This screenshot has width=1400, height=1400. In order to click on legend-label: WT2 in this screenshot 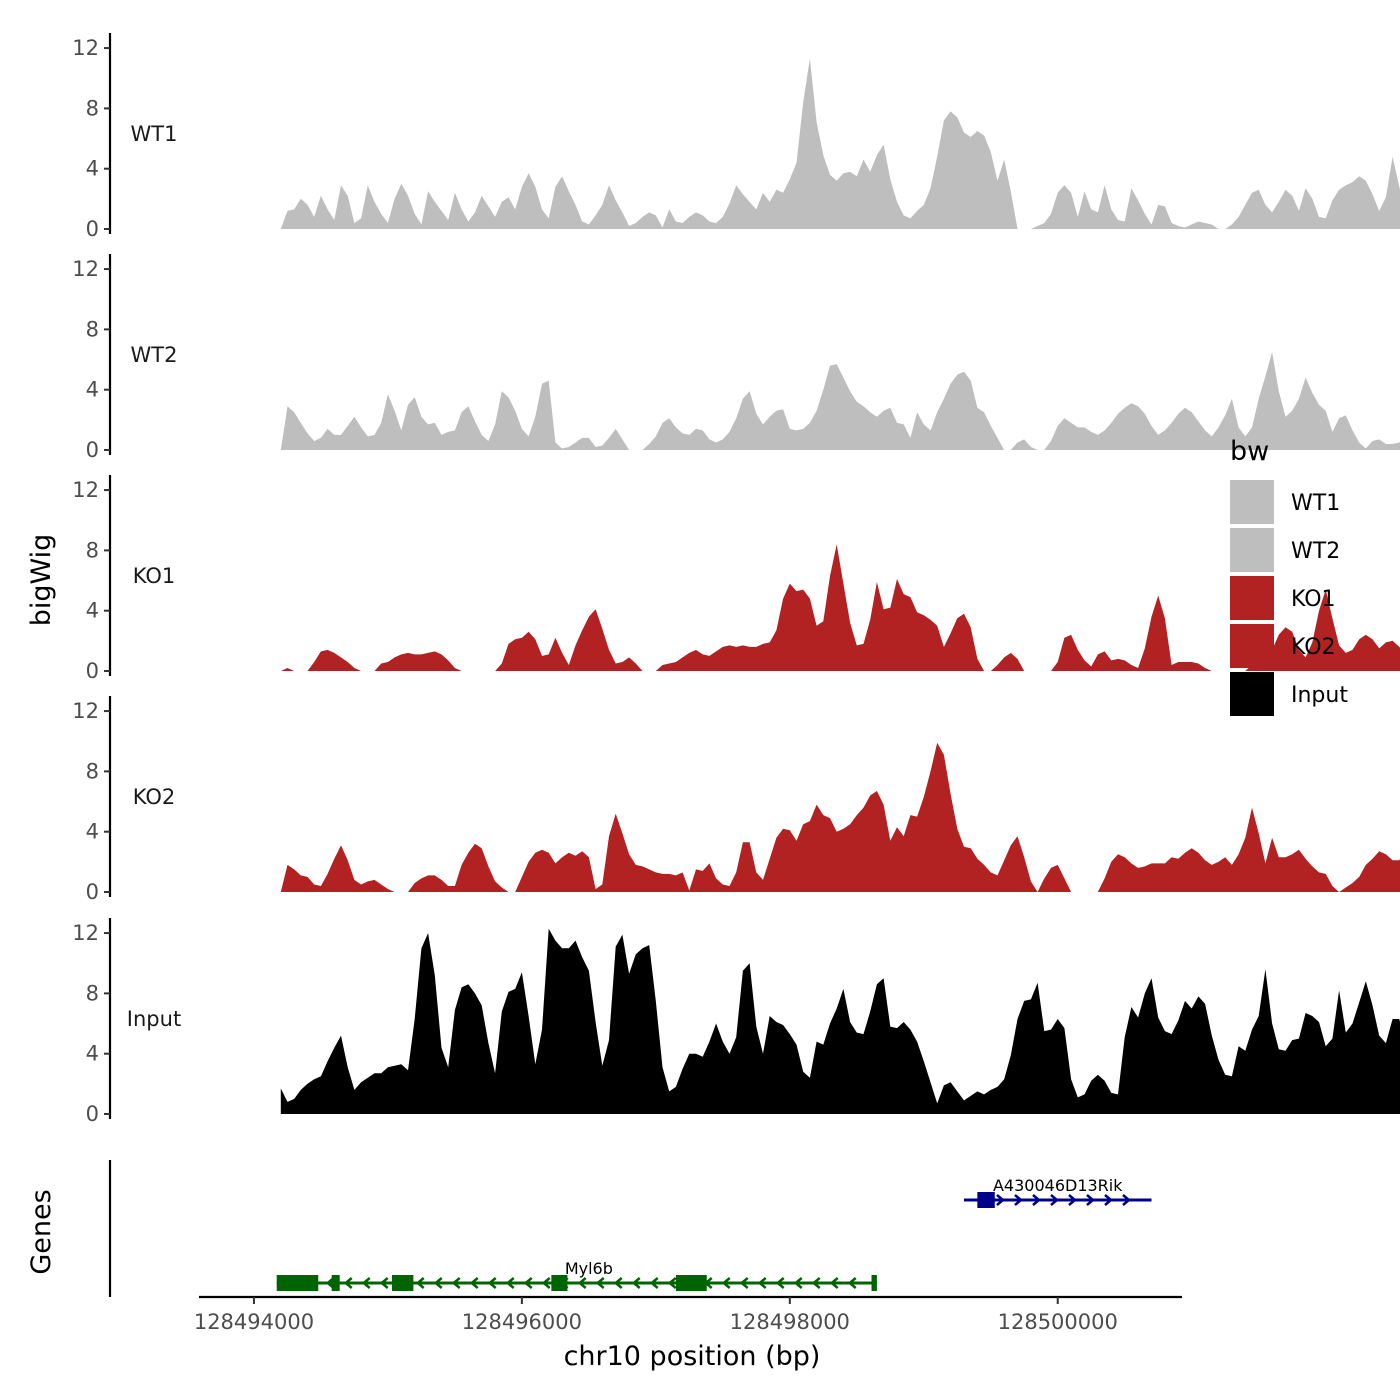, I will do `click(1315, 551)`.